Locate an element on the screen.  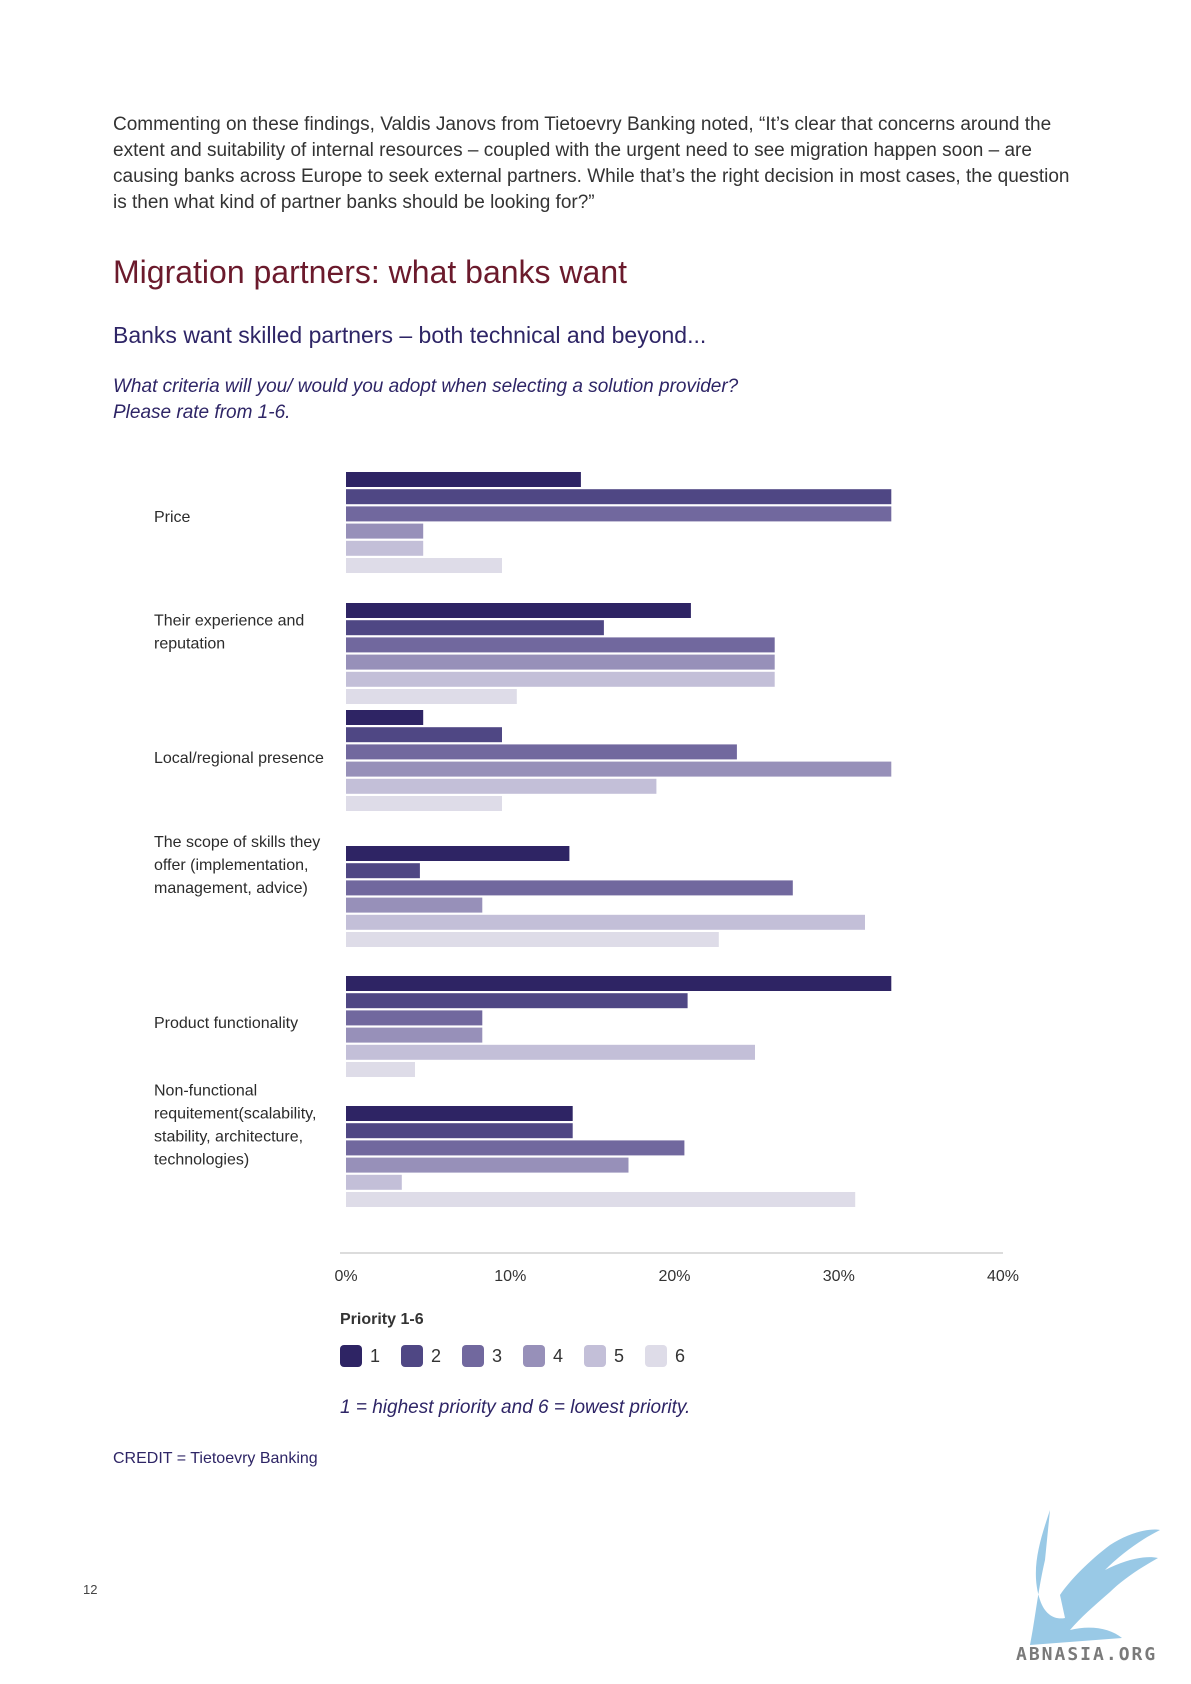
x-tick-label: 0% is located at coordinates (345, 1276).